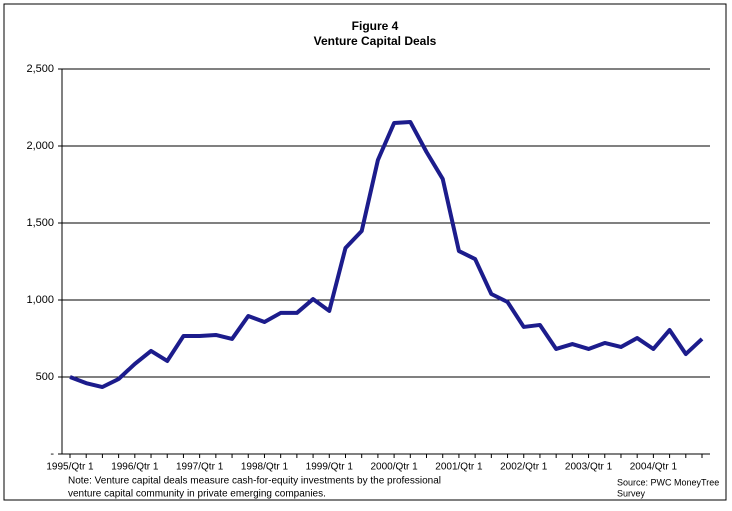  Describe the element at coordinates (40, 300) in the screenshot. I see `y-tick-label: 1,000` at that location.